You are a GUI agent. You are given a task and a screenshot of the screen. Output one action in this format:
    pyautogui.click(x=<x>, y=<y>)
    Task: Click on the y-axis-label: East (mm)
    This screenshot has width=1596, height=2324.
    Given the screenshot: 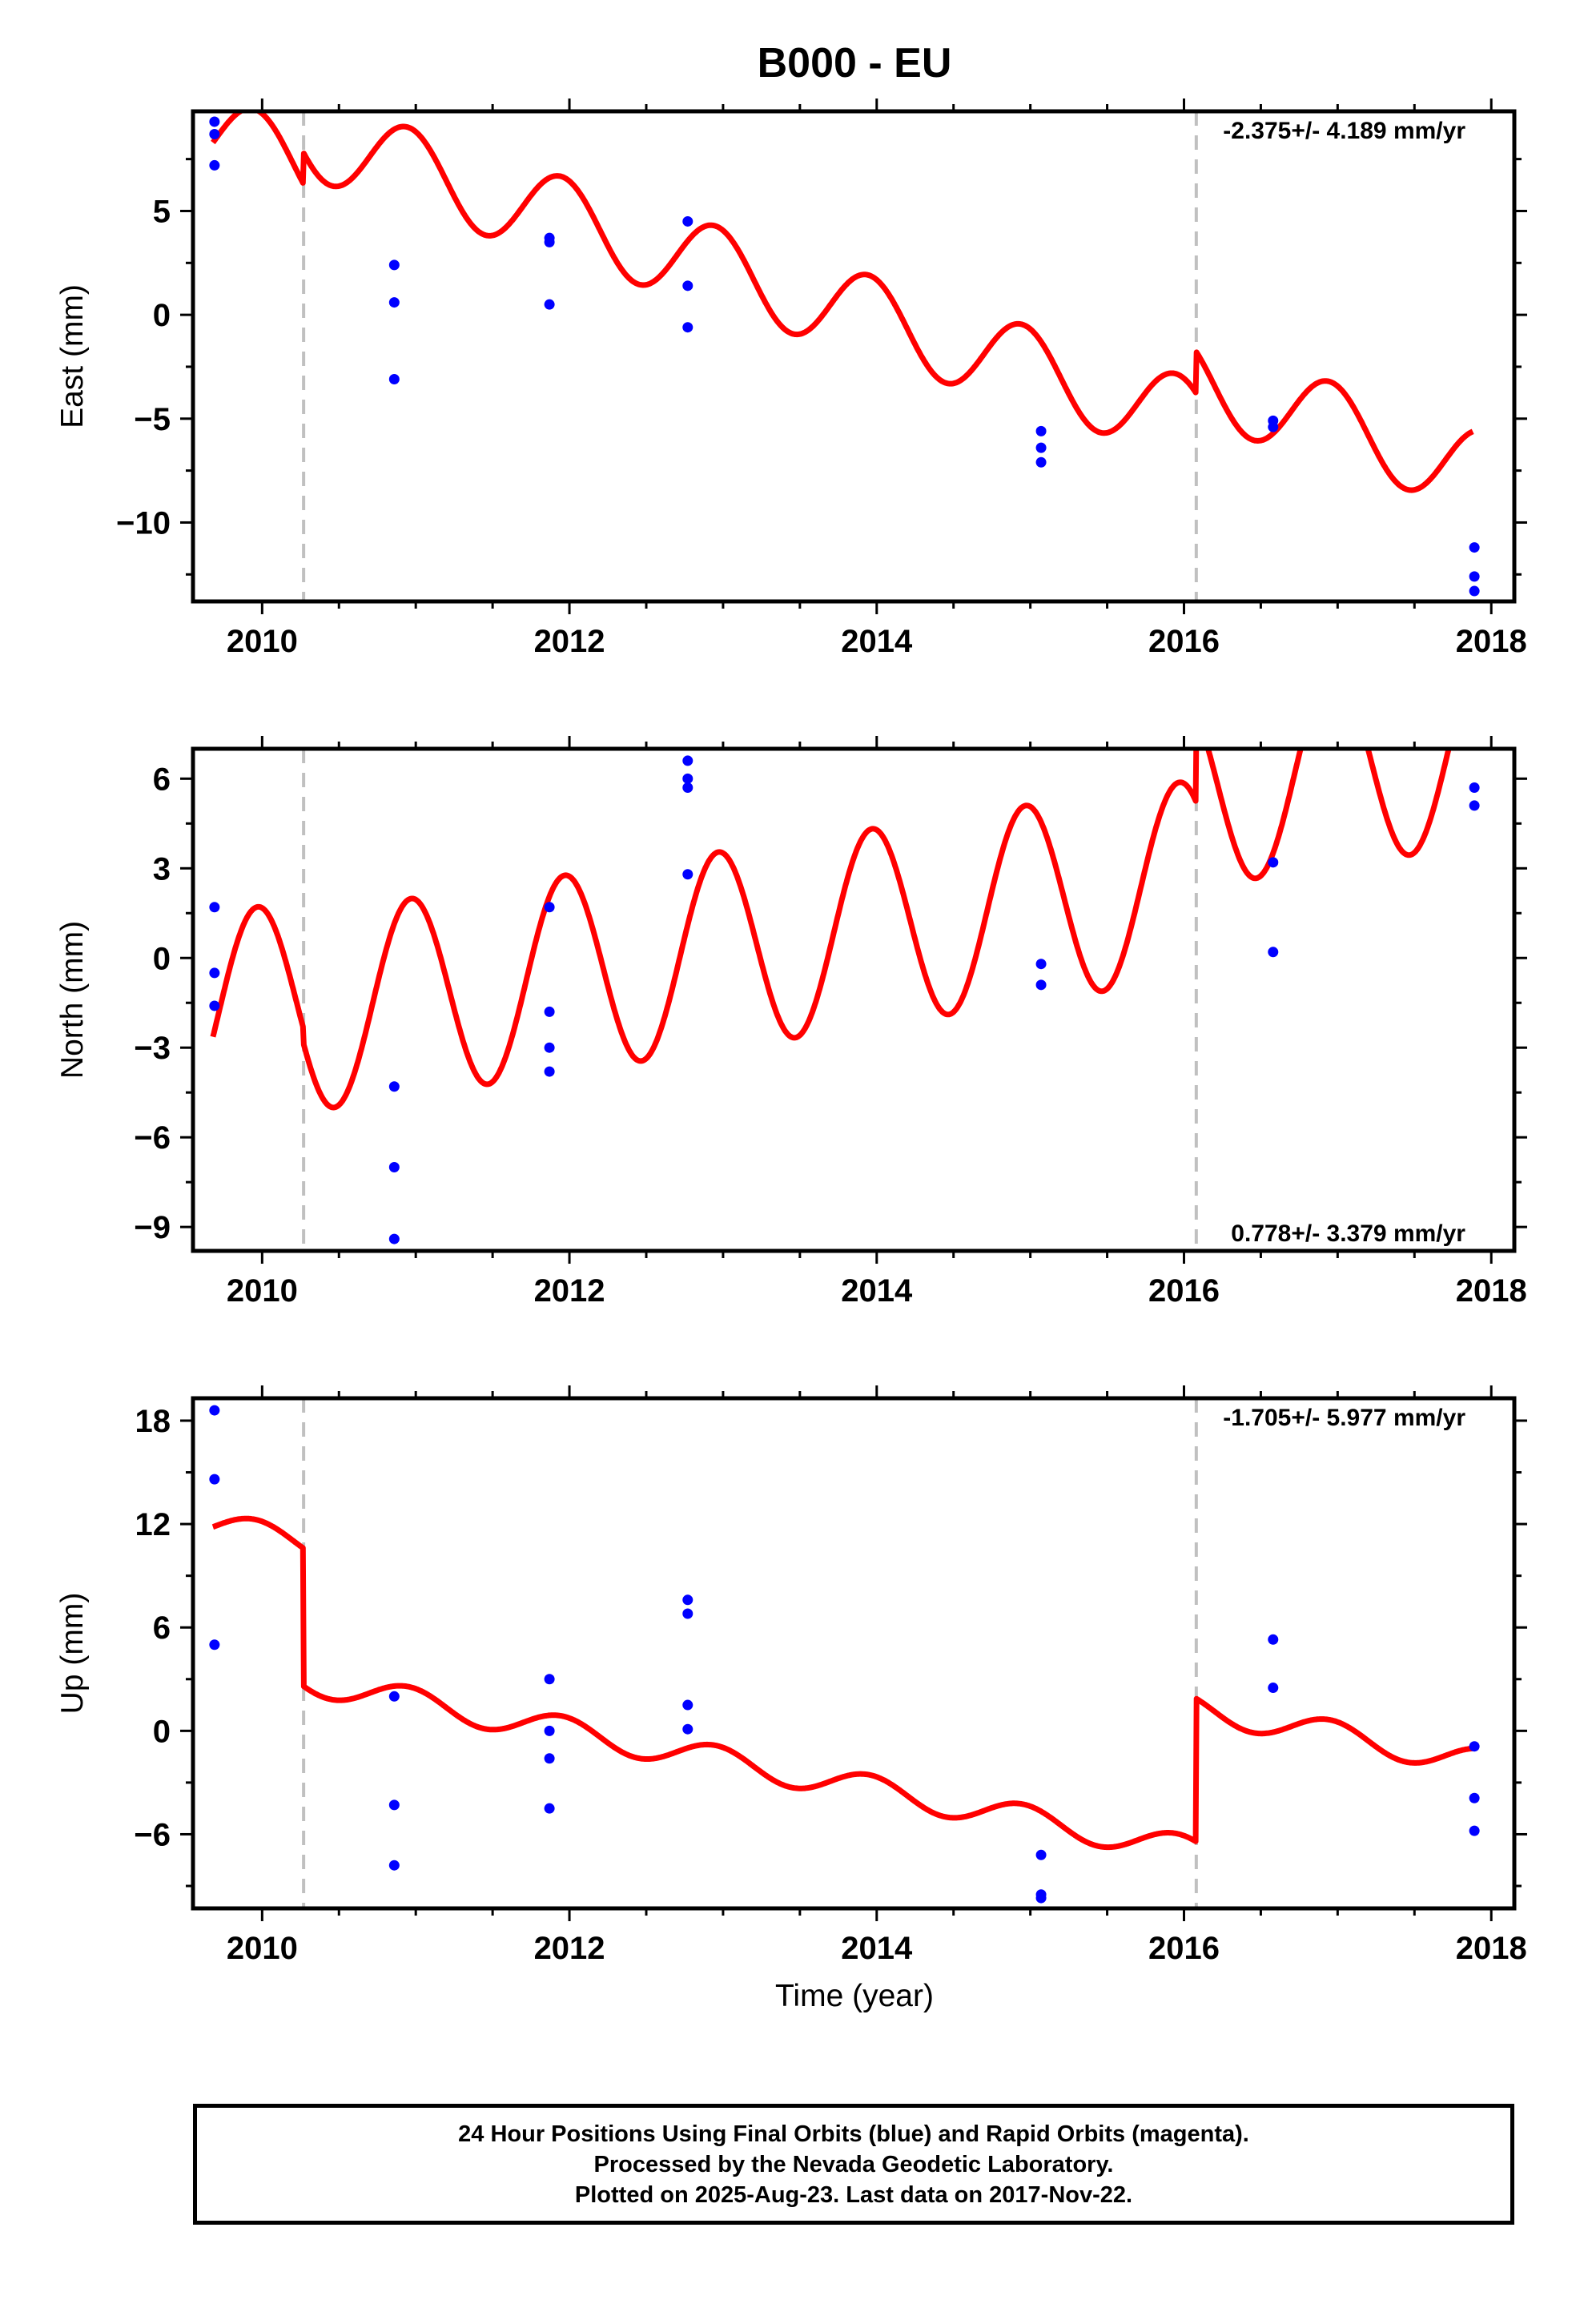 What is the action you would take?
    pyautogui.click(x=72, y=356)
    